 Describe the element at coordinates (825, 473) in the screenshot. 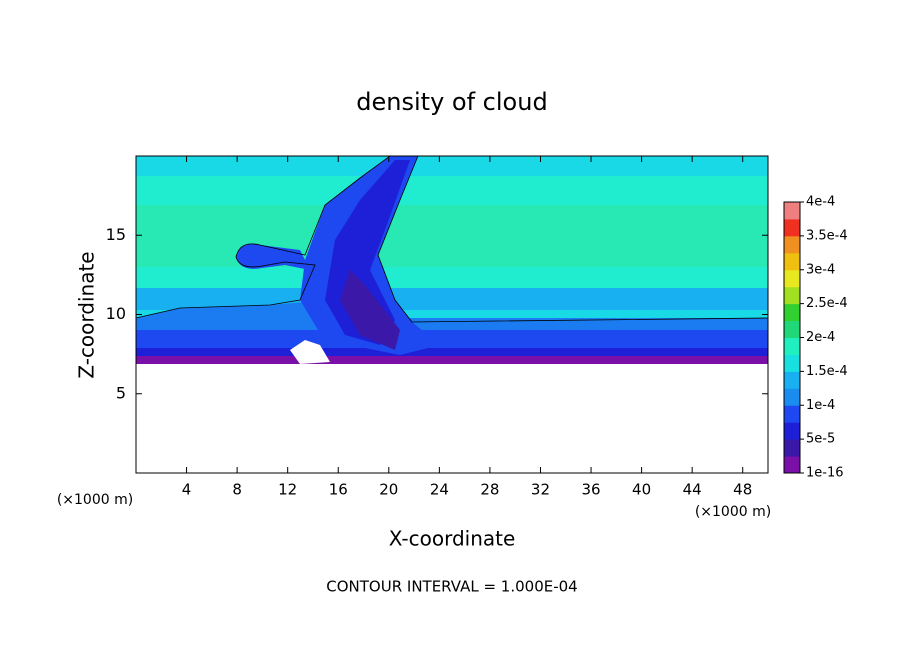

I see `colorbar-tick-label: 1e-16` at that location.